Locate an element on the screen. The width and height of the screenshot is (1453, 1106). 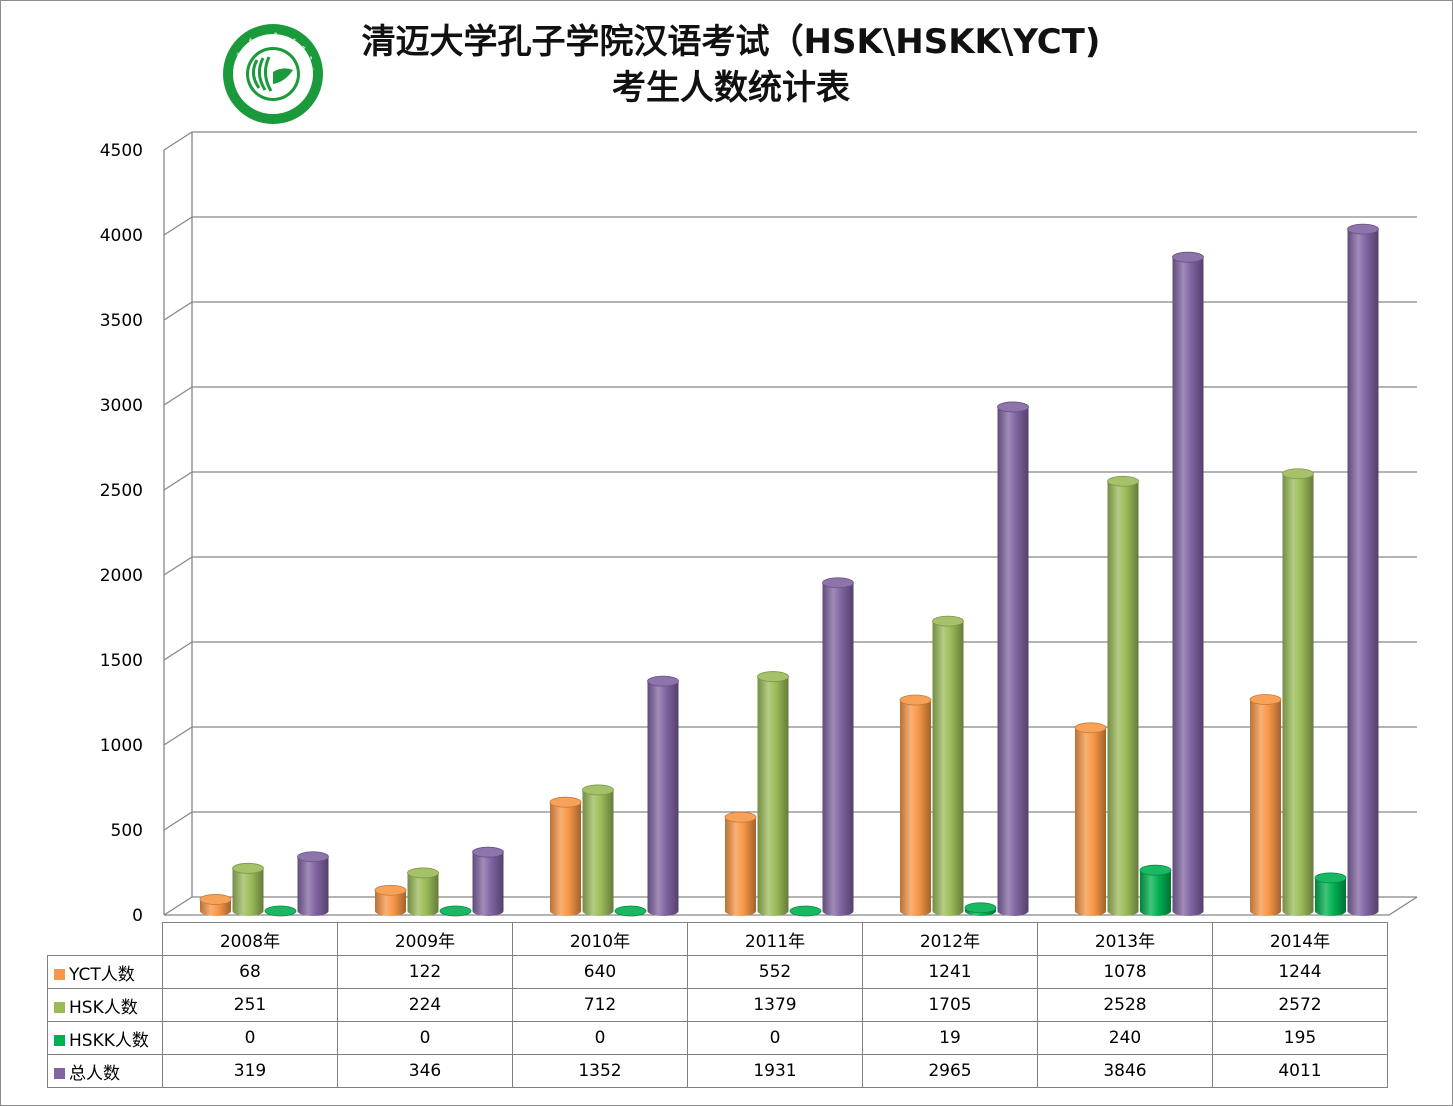
data-label: 1078 is located at coordinates (1125, 972).